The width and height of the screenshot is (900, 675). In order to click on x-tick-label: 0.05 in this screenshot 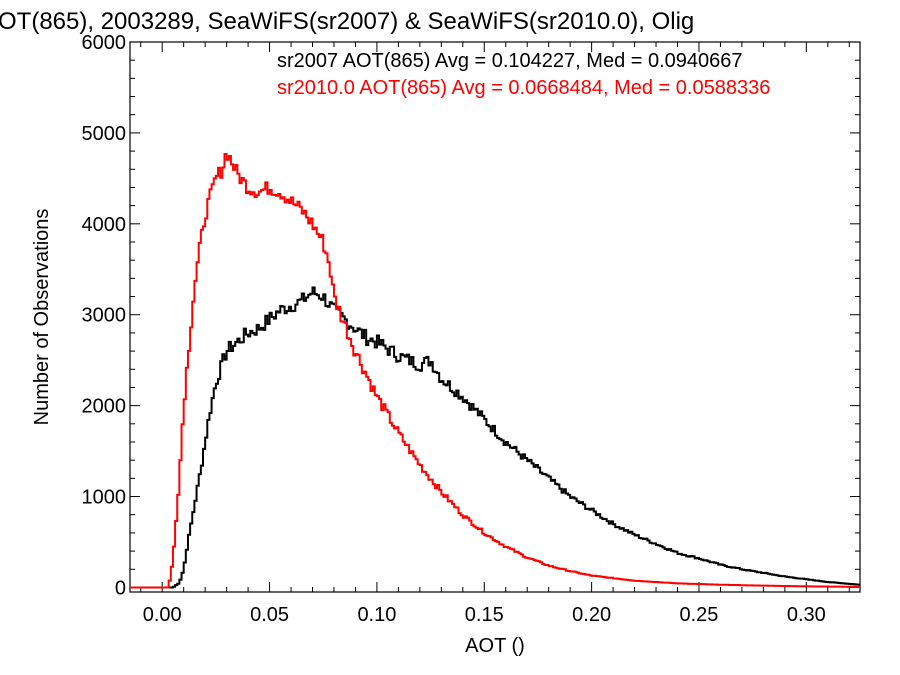, I will do `click(269, 615)`.